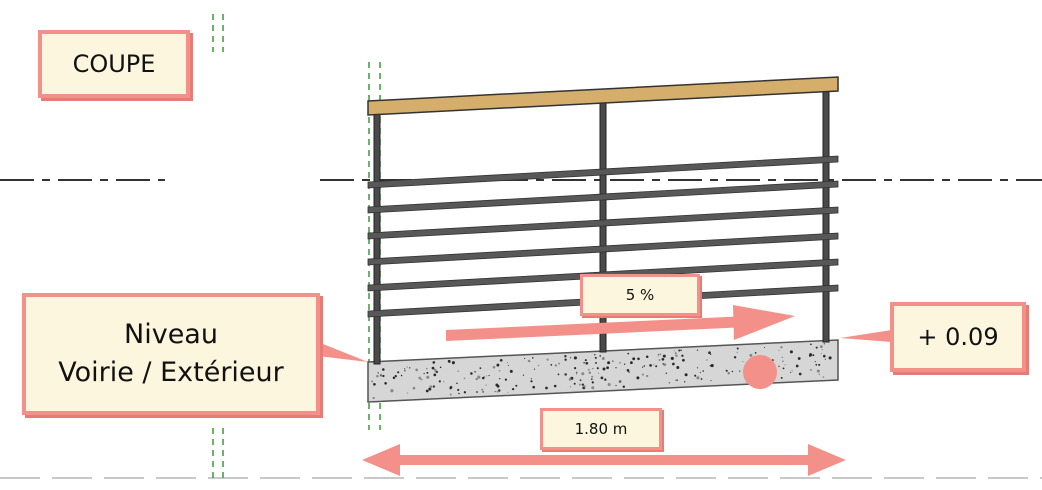  I want to click on section-title-label: COUPE, so click(114, 64).